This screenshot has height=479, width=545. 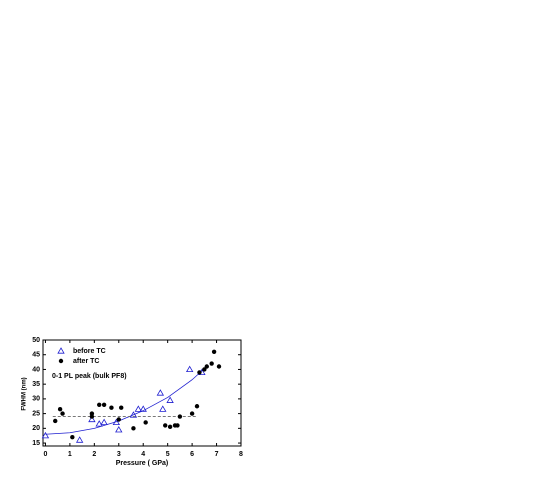 I want to click on x-tick-label: 2, so click(x=94, y=454).